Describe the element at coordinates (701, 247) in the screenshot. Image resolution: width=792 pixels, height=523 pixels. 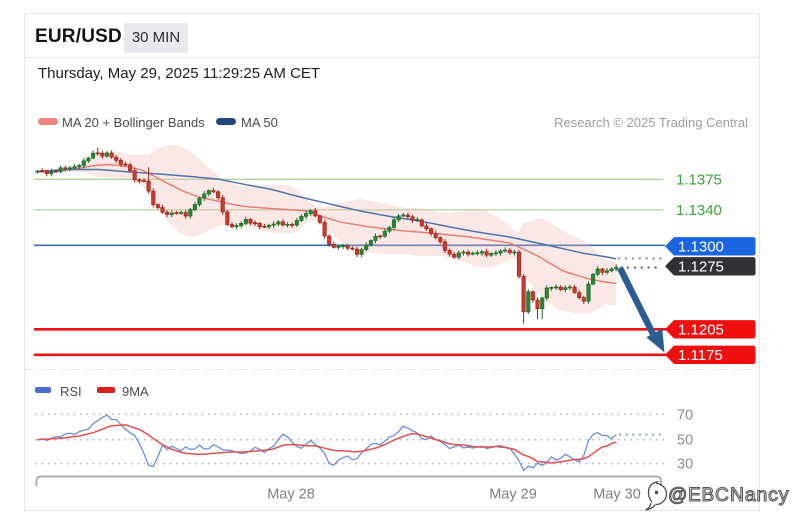
I see `svg-text: 1.1300` at that location.